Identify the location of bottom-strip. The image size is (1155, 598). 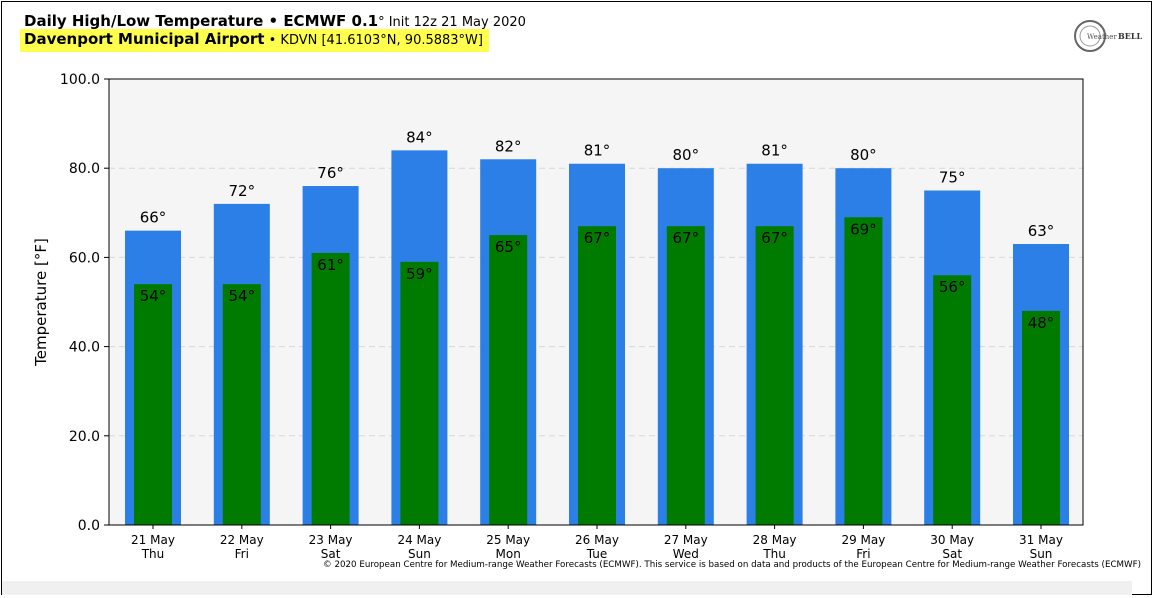
(567, 588).